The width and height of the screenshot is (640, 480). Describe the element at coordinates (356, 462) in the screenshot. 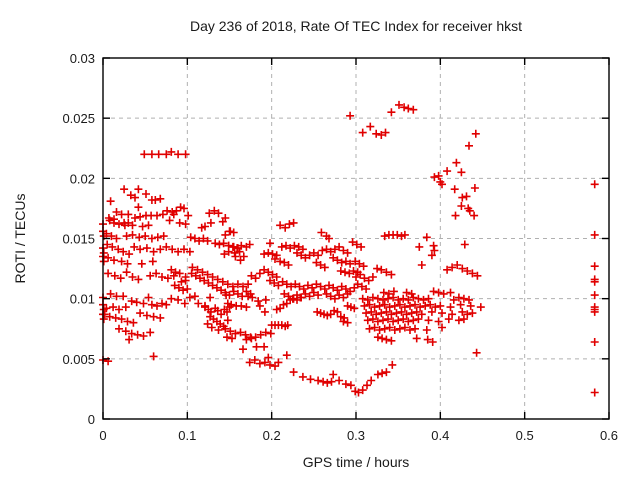

I see `x-axis-label: GPS time / hours` at that location.